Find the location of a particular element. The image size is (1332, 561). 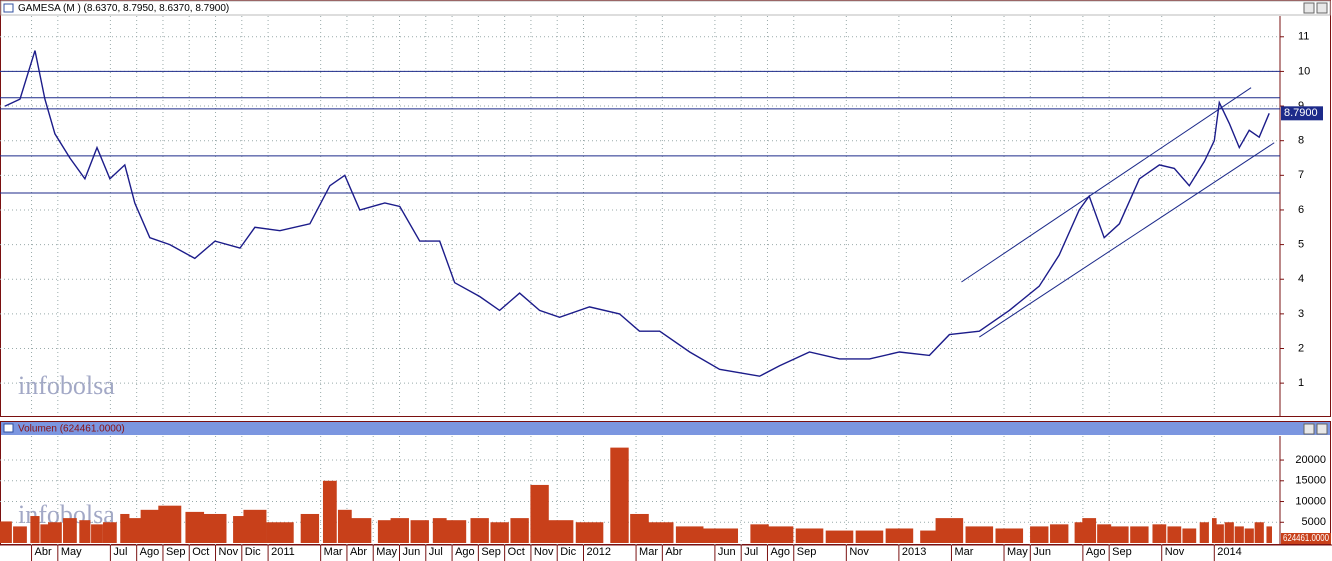

y-tick-label: 1 is located at coordinates (1301, 383).